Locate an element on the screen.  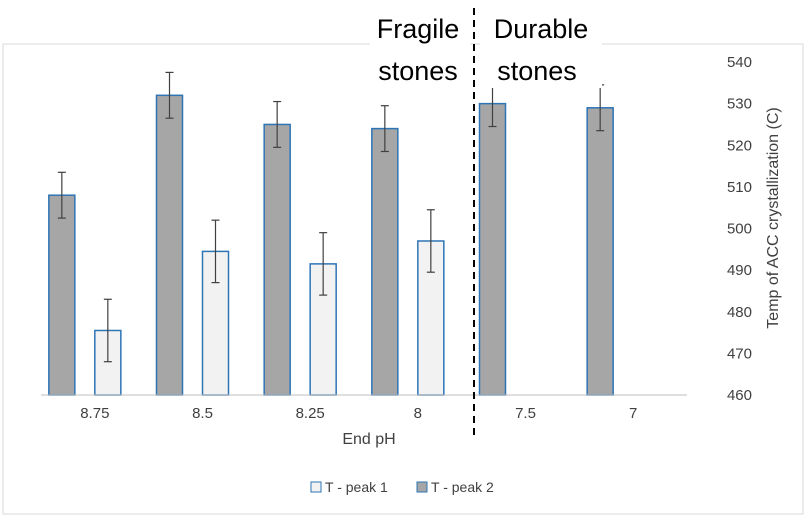
y-tick-label: 470 is located at coordinates (739, 353).